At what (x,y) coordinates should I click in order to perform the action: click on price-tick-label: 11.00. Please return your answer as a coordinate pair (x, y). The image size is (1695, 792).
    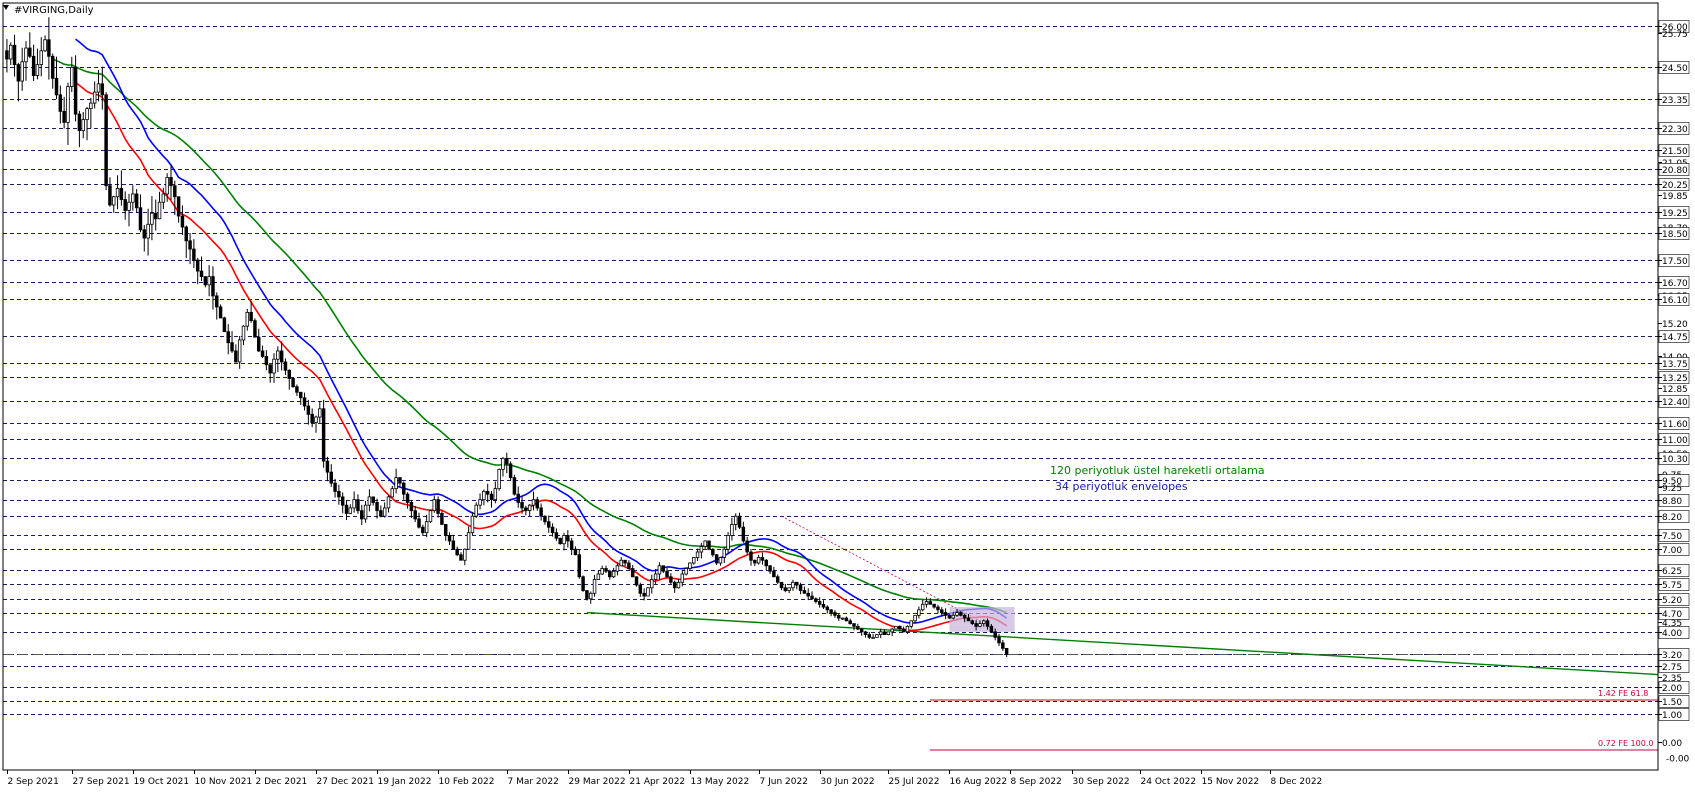
    Looking at the image, I should click on (1675, 441).